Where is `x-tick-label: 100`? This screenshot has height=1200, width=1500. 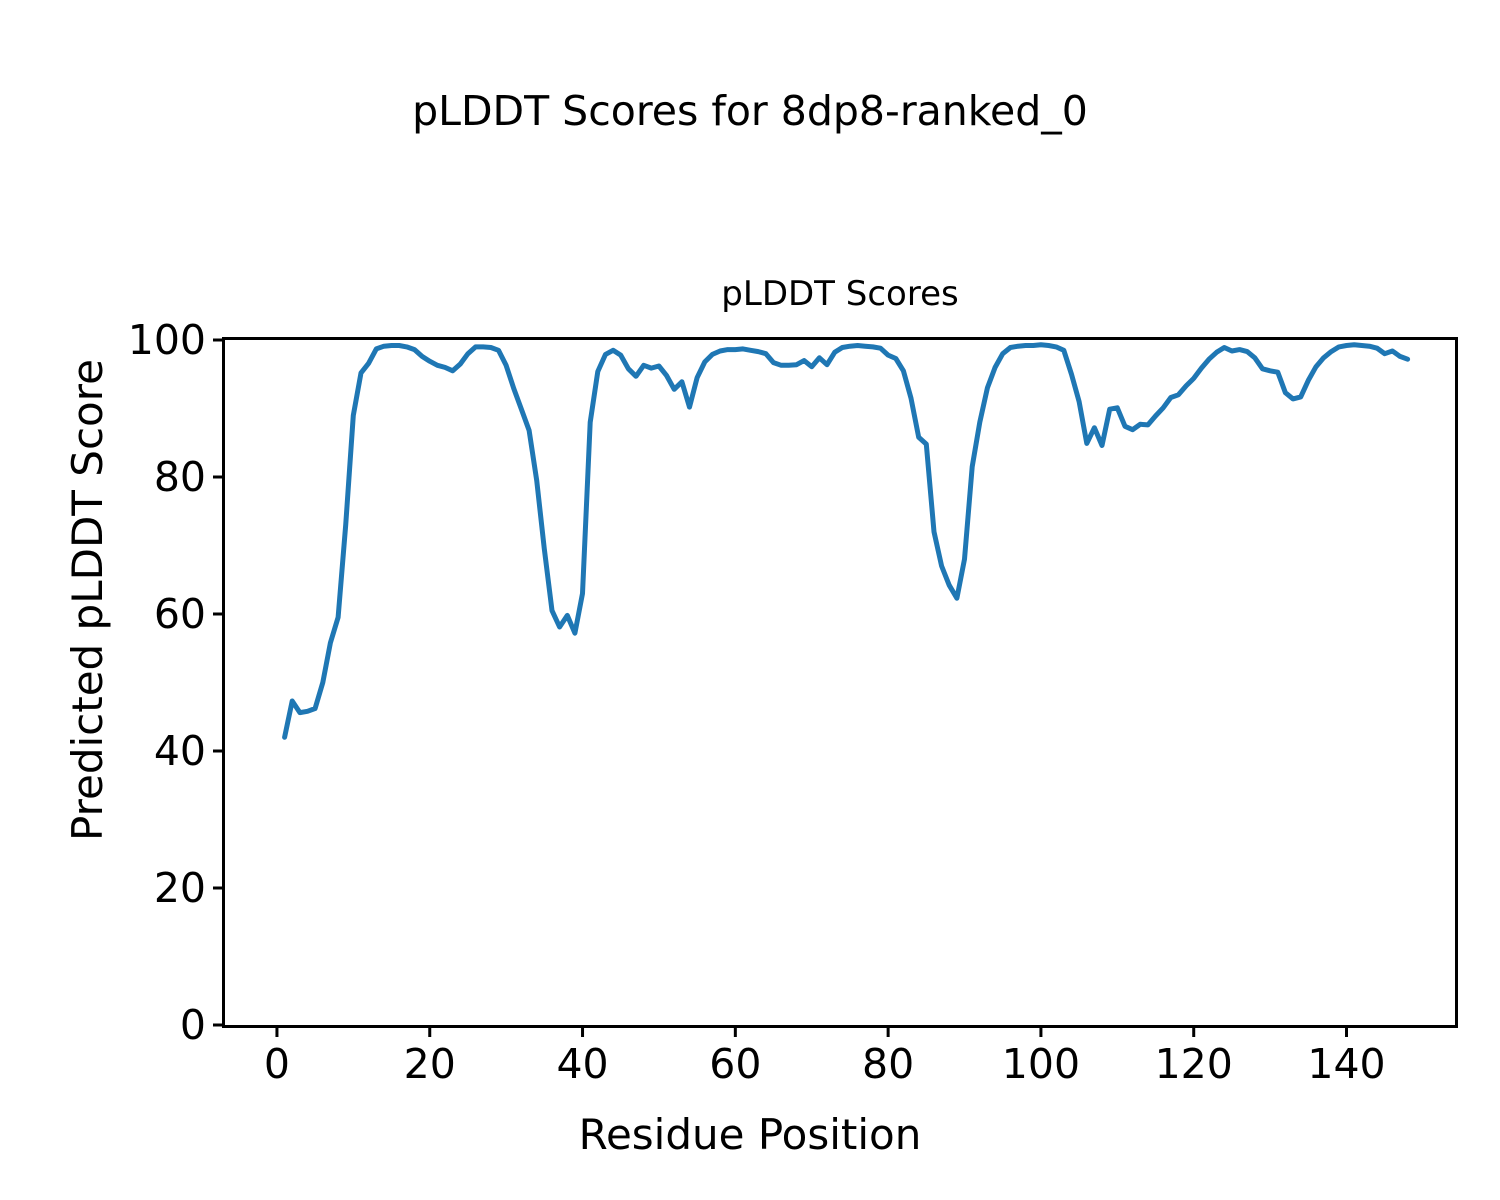 x-tick-label: 100 is located at coordinates (1041, 1064).